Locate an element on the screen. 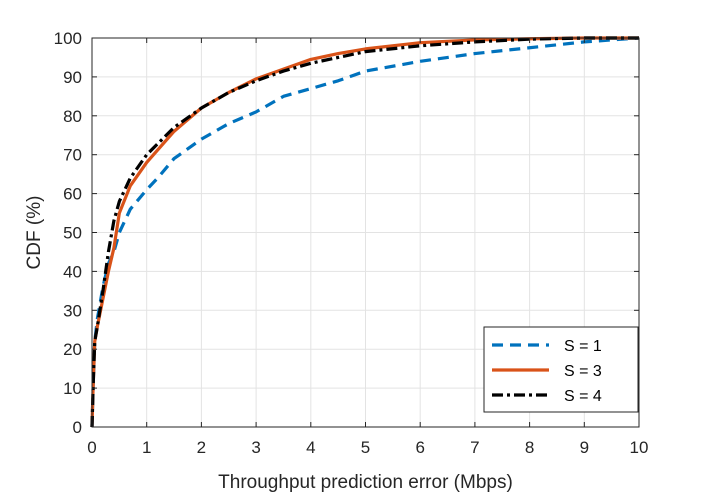 This screenshot has width=706, height=496. x-axis-label: Throughput prediction error (Mbps) is located at coordinates (365, 482).